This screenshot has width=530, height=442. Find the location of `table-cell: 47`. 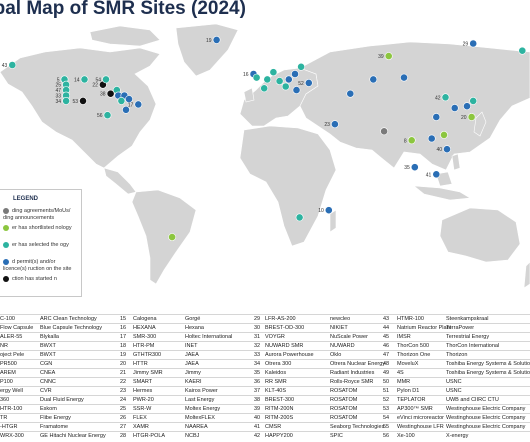

table-cell: 47 is located at coordinates (386, 355).